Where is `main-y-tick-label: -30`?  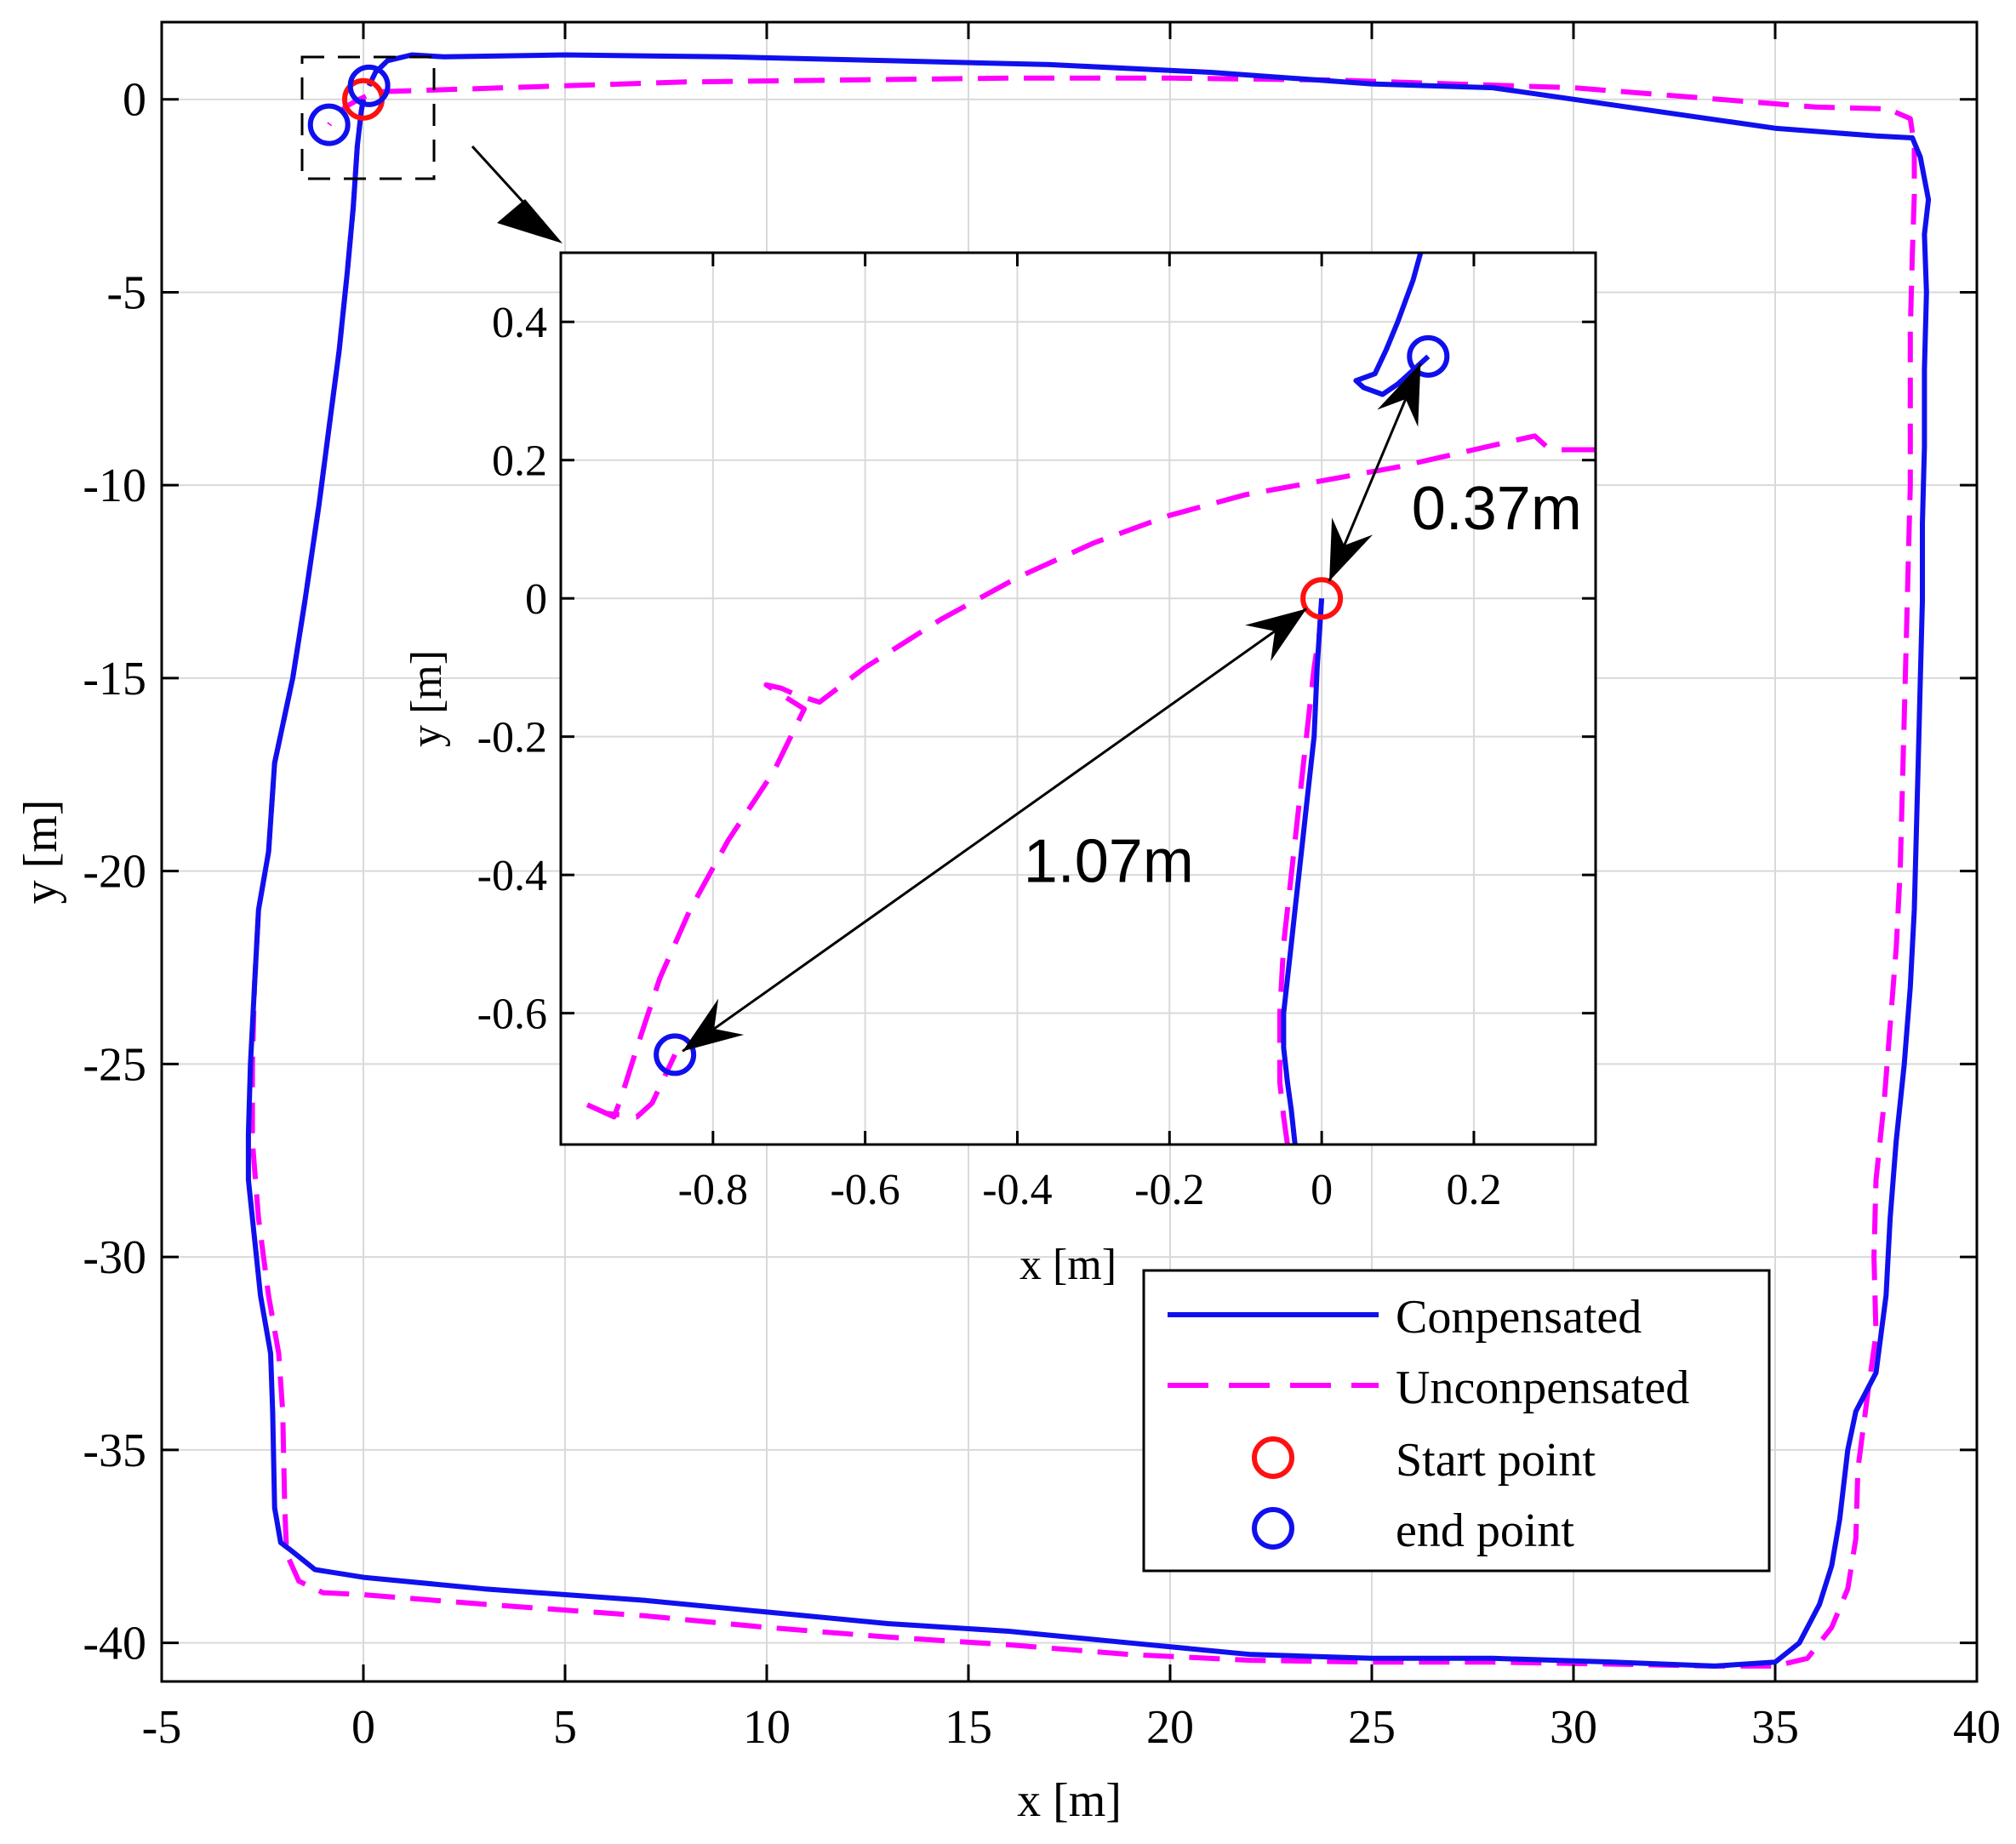
main-y-tick-label: -30 is located at coordinates (114, 1257).